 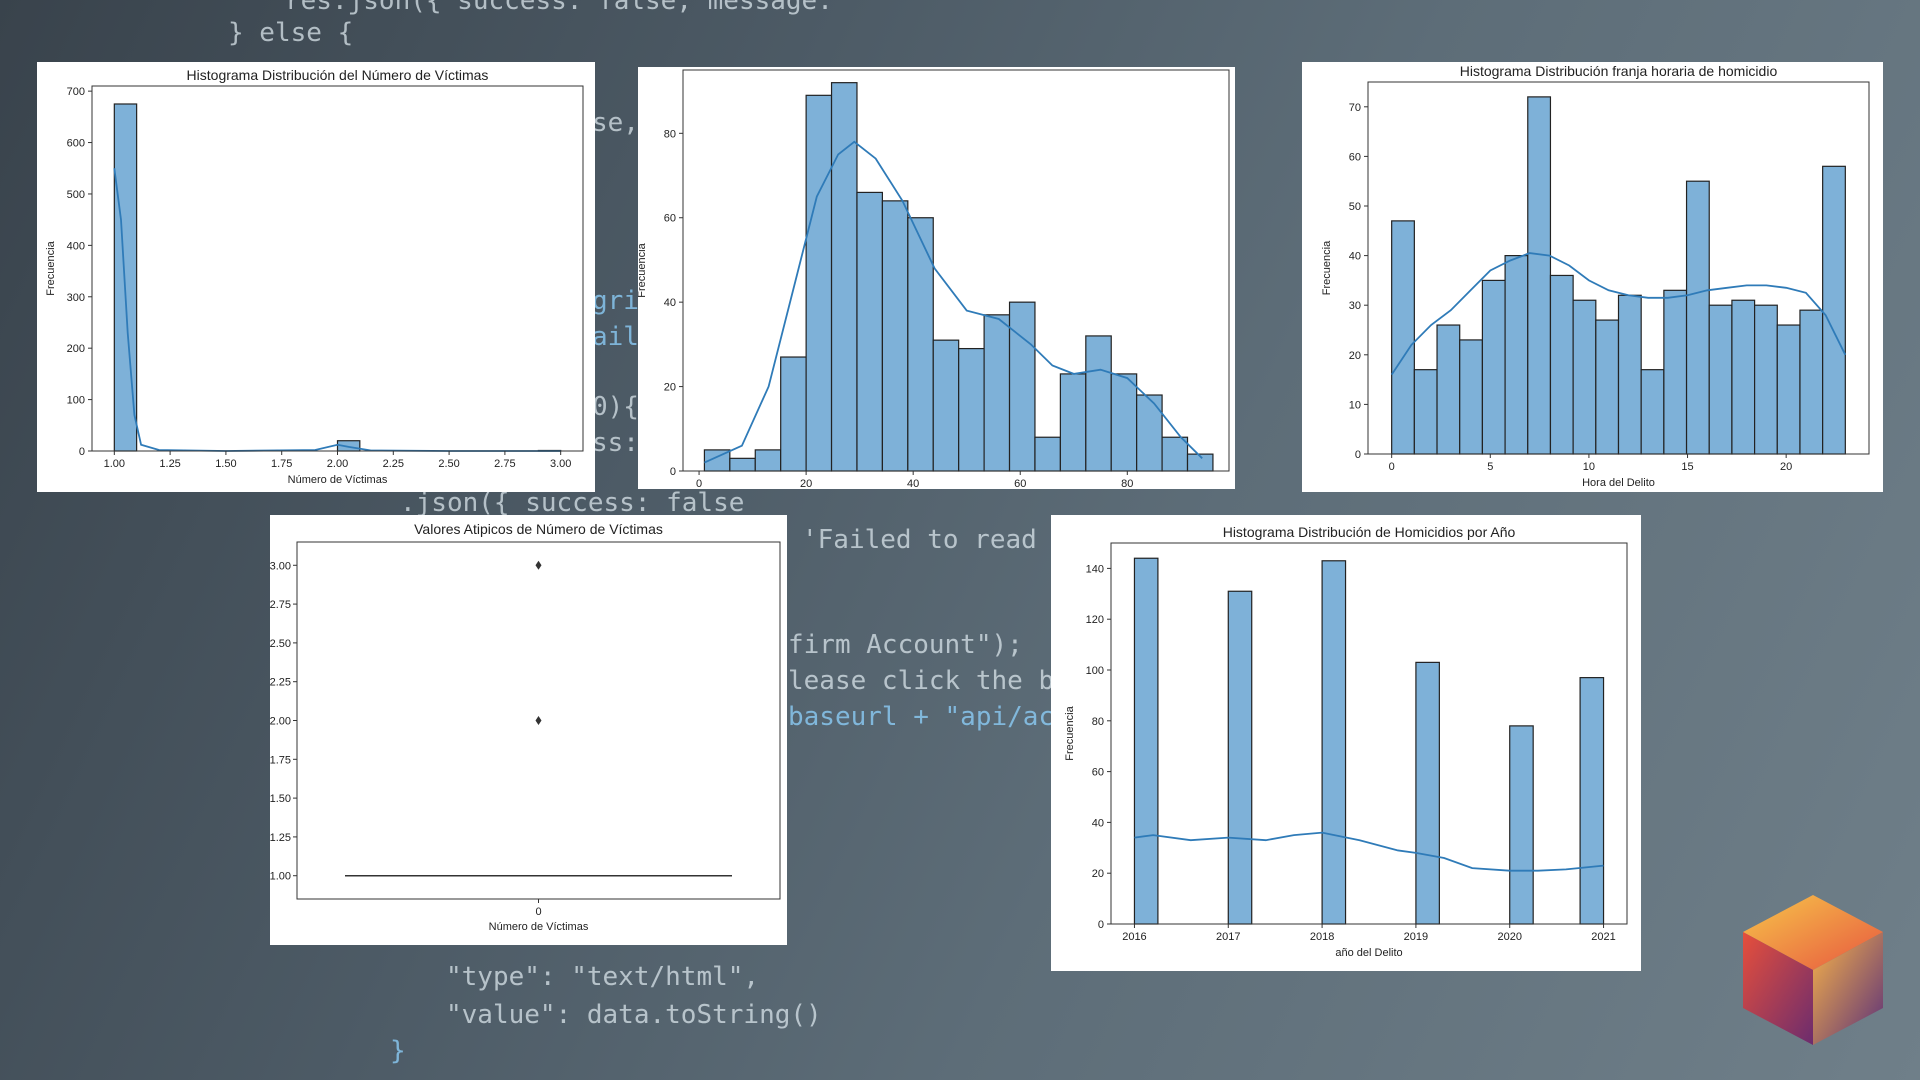 What do you see at coordinates (393, 464) in the screenshot?
I see `x-tick-label: 2.25` at bounding box center [393, 464].